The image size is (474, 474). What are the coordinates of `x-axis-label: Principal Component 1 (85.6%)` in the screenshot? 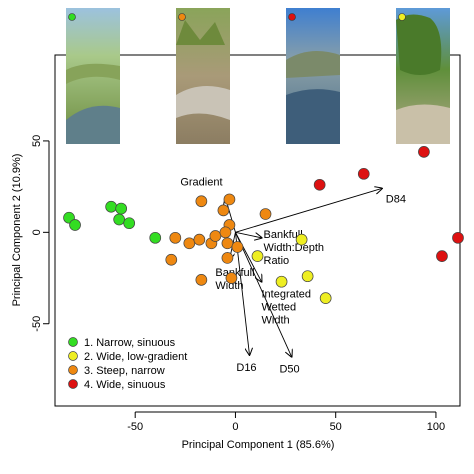 It's located at (258, 445).